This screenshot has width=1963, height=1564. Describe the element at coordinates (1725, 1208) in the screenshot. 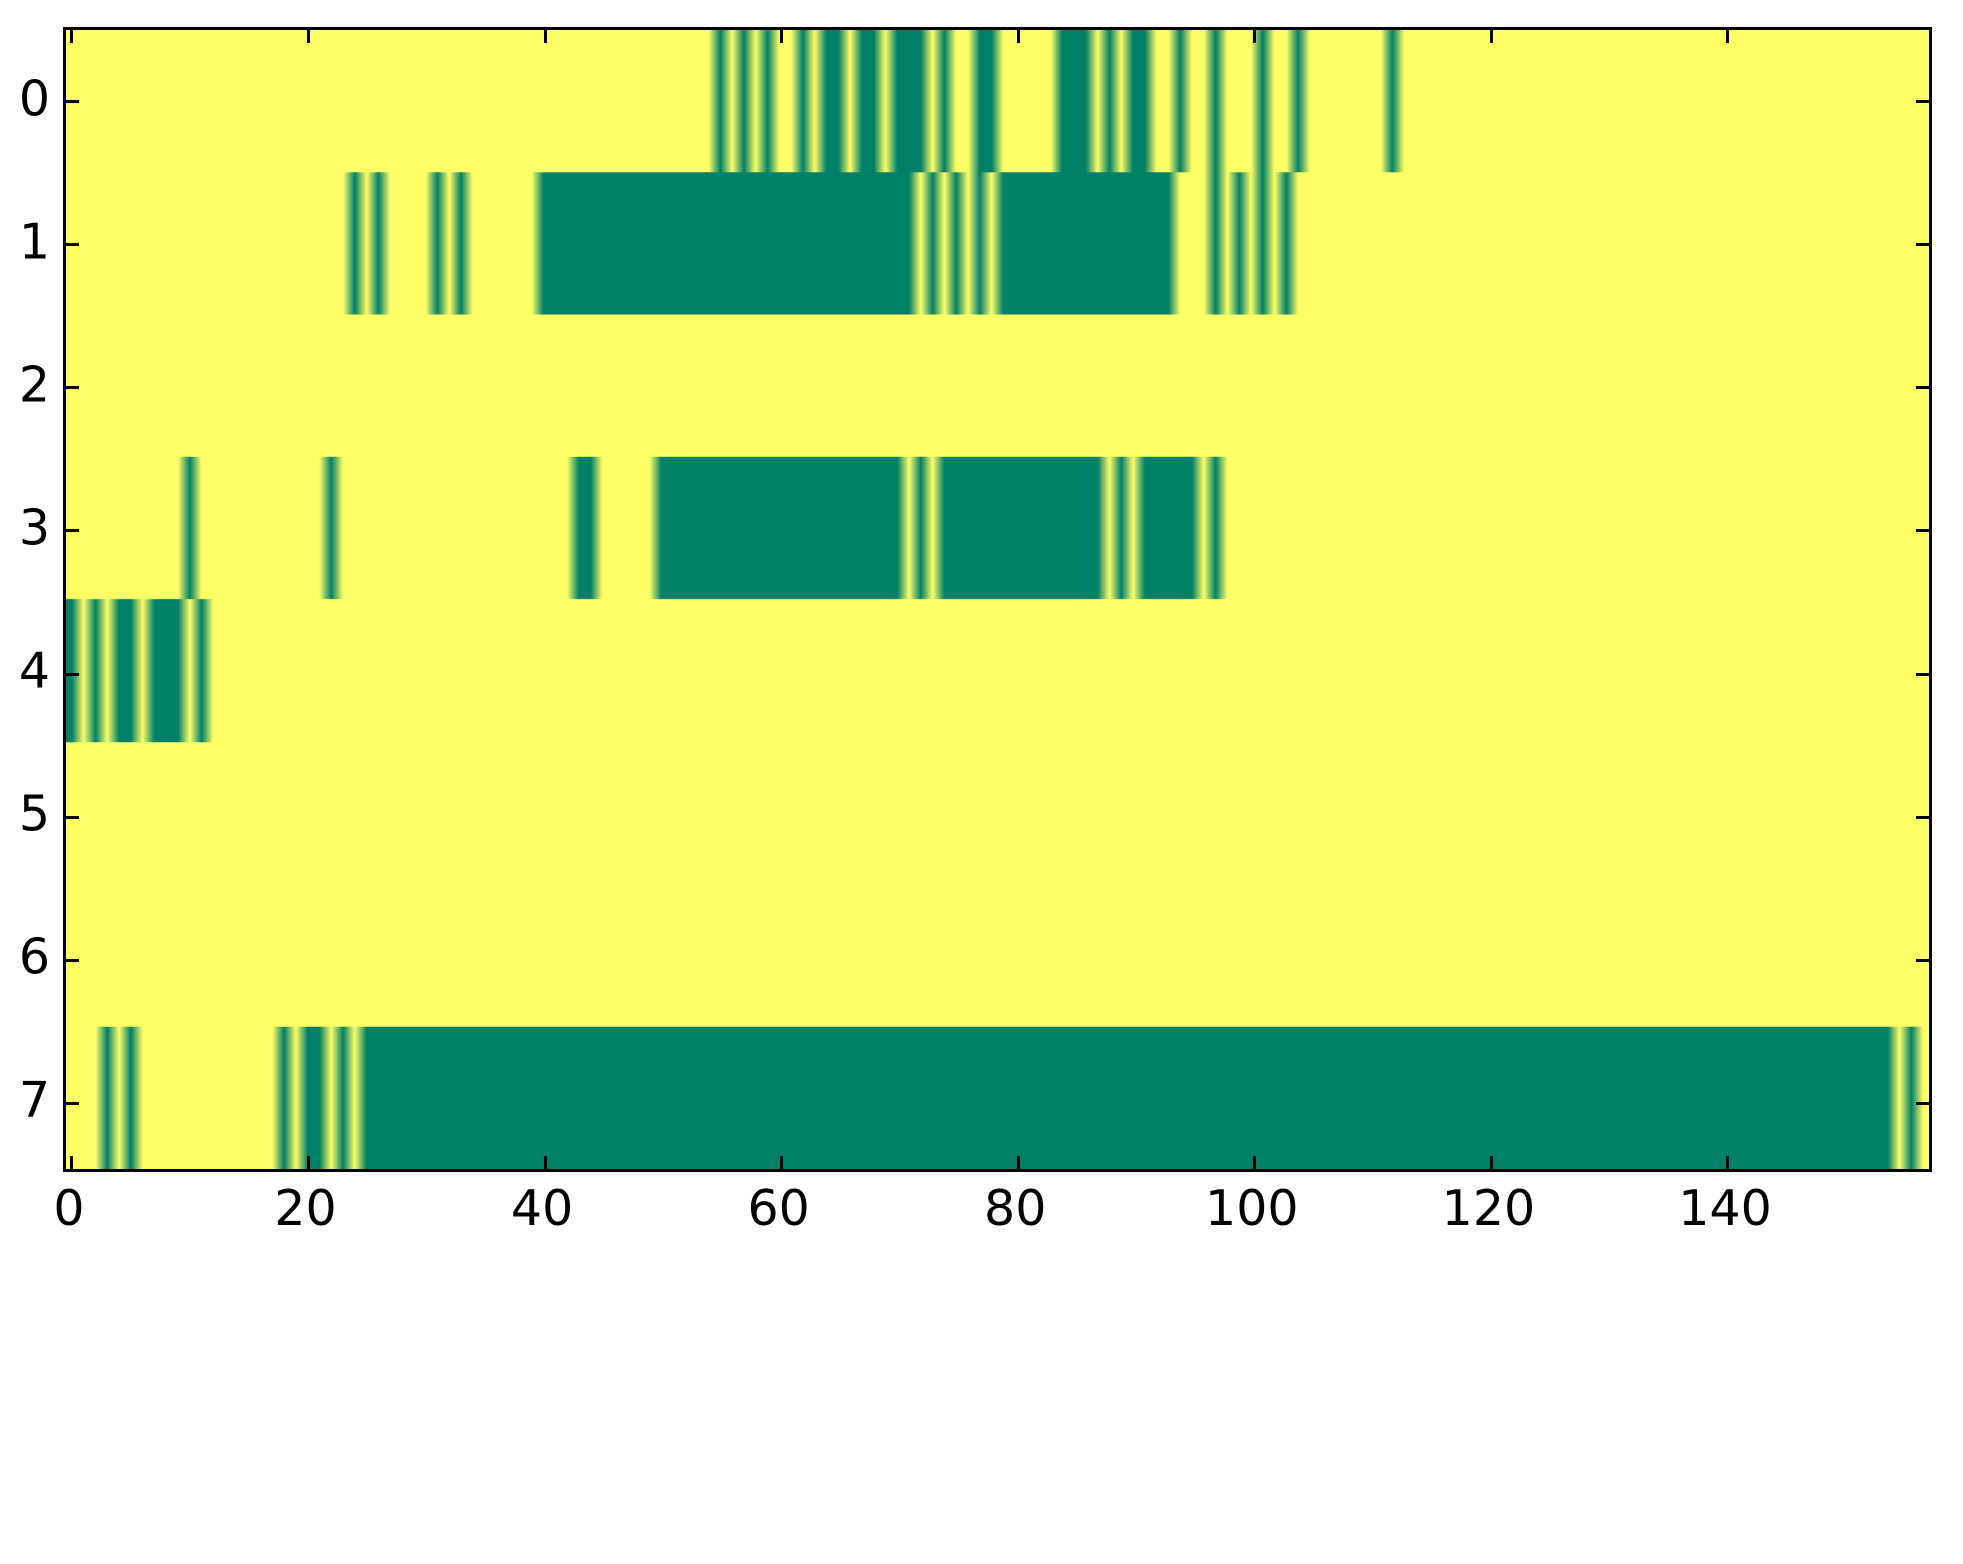

I see `x-tick-label: 140` at that location.